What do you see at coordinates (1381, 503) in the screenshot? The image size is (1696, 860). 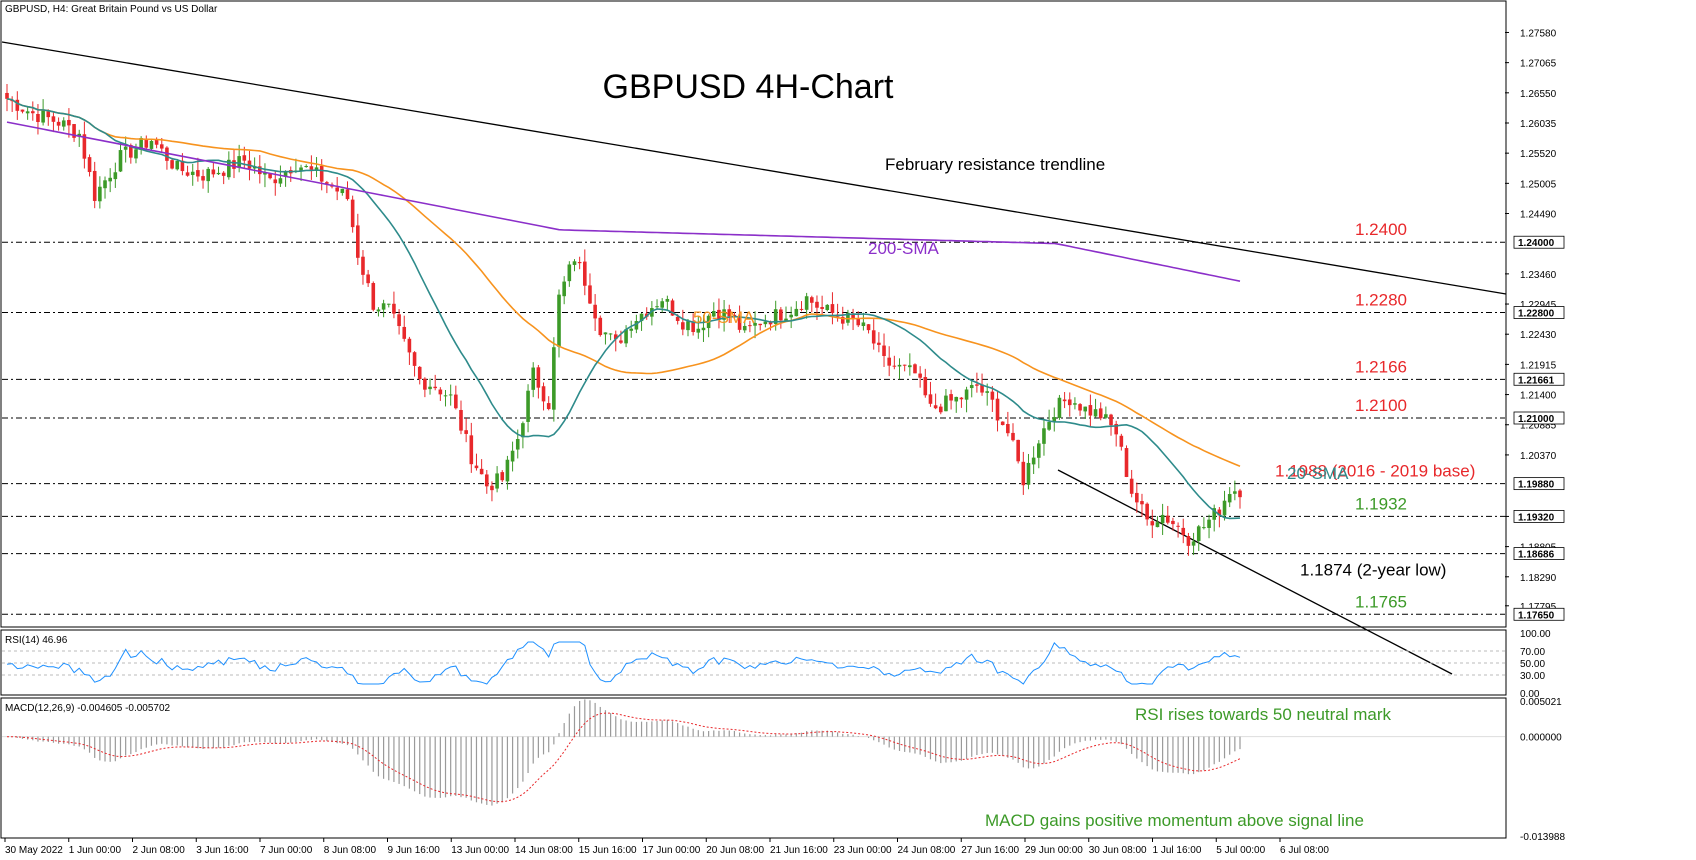 I see `level-label: 1.1932` at bounding box center [1381, 503].